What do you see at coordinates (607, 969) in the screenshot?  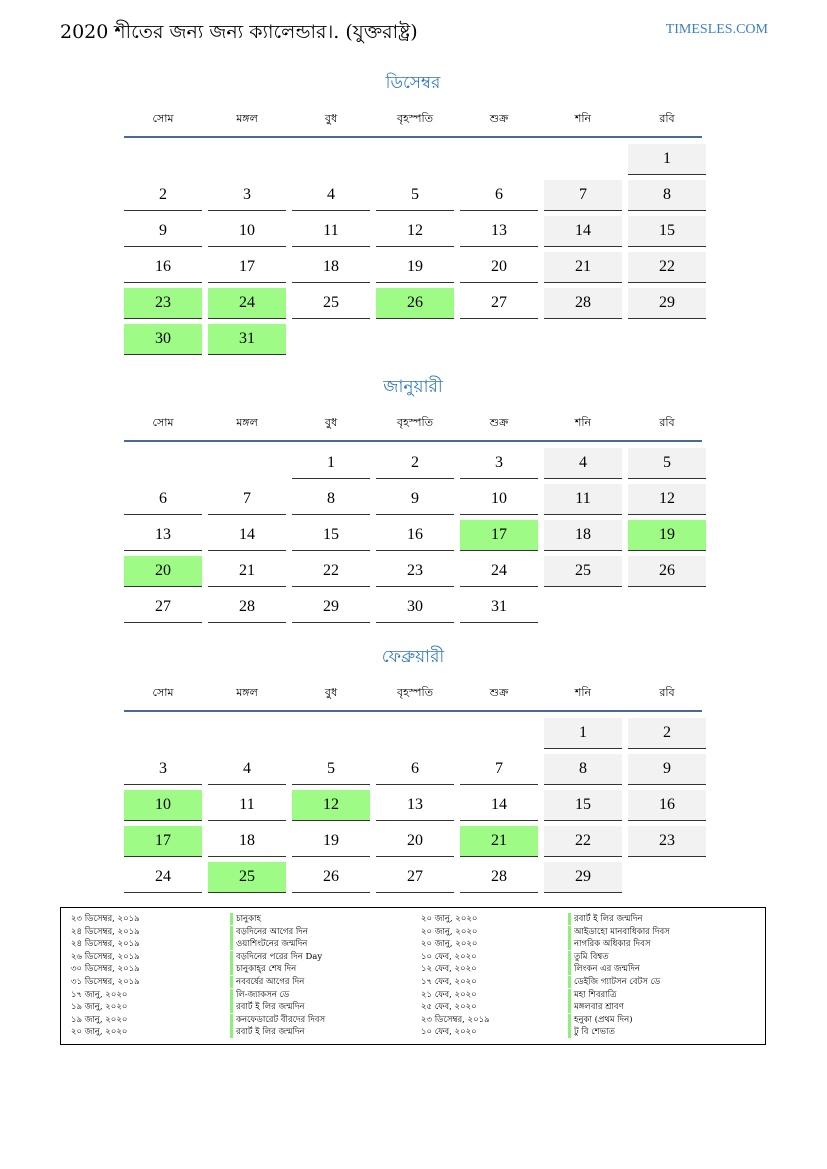 I see `holiday-name: লিংকন এর জন্মদিন` at bounding box center [607, 969].